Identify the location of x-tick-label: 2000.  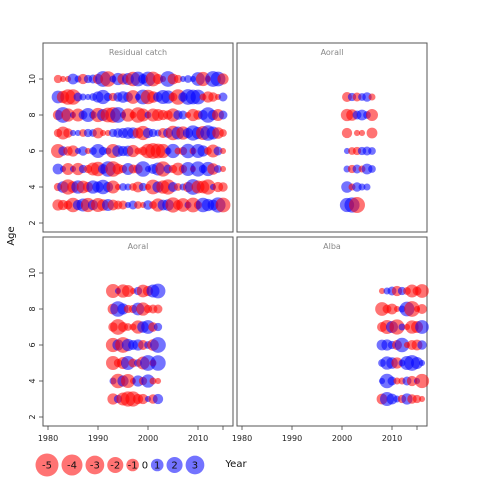
(148, 438).